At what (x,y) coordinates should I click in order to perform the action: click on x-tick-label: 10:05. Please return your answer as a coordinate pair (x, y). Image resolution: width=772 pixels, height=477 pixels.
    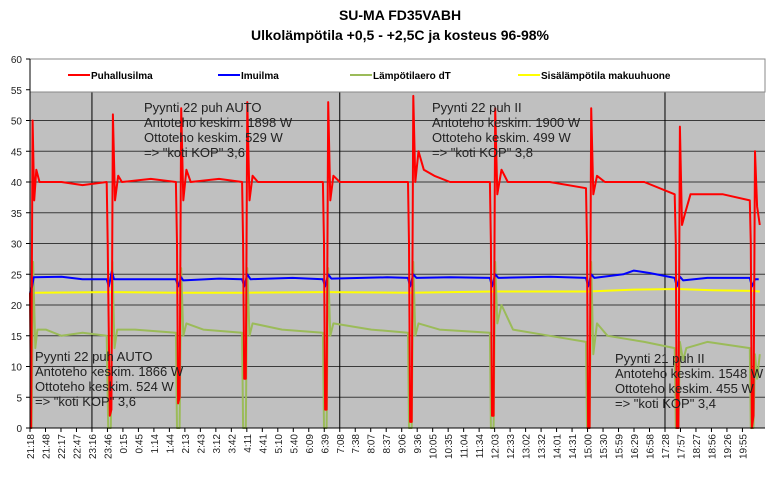
    Looking at the image, I should click on (434, 446).